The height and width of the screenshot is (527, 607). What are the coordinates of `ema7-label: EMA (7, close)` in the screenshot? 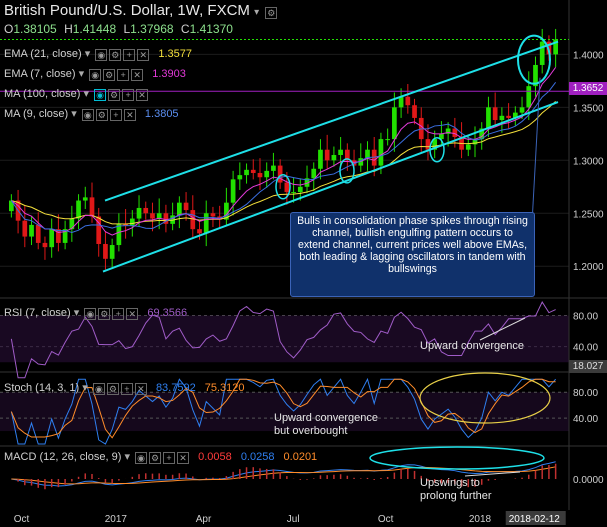 It's located at (40, 74).